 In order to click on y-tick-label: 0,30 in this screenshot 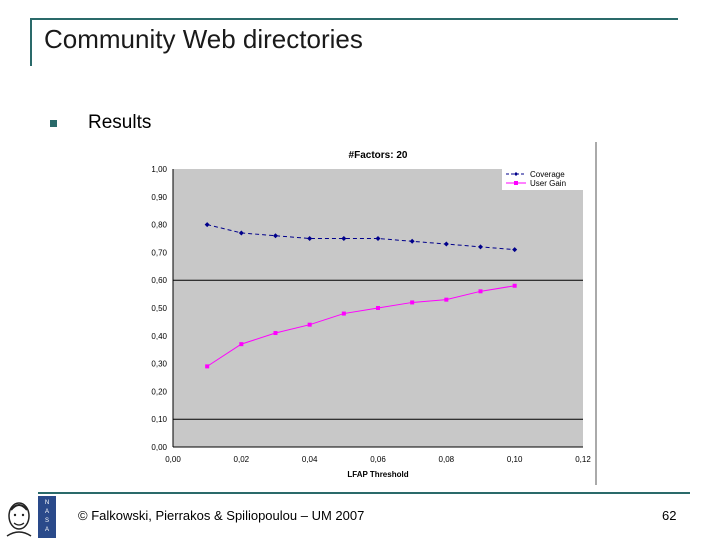, I will do `click(159, 364)`.